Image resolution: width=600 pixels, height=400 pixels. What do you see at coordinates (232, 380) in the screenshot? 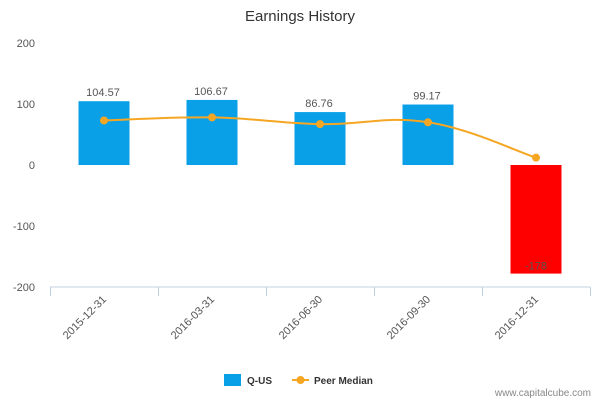
I see `legend-swatch-q-us` at bounding box center [232, 380].